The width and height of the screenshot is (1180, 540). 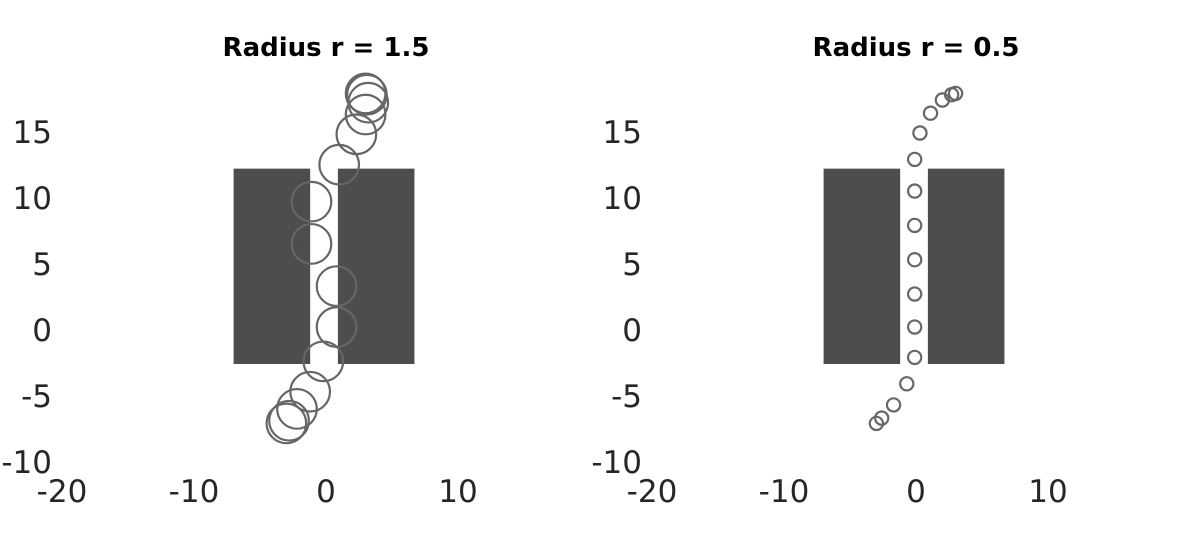 What do you see at coordinates (916, 48) in the screenshot?
I see `chart-title: Radius r = 0.5` at bounding box center [916, 48].